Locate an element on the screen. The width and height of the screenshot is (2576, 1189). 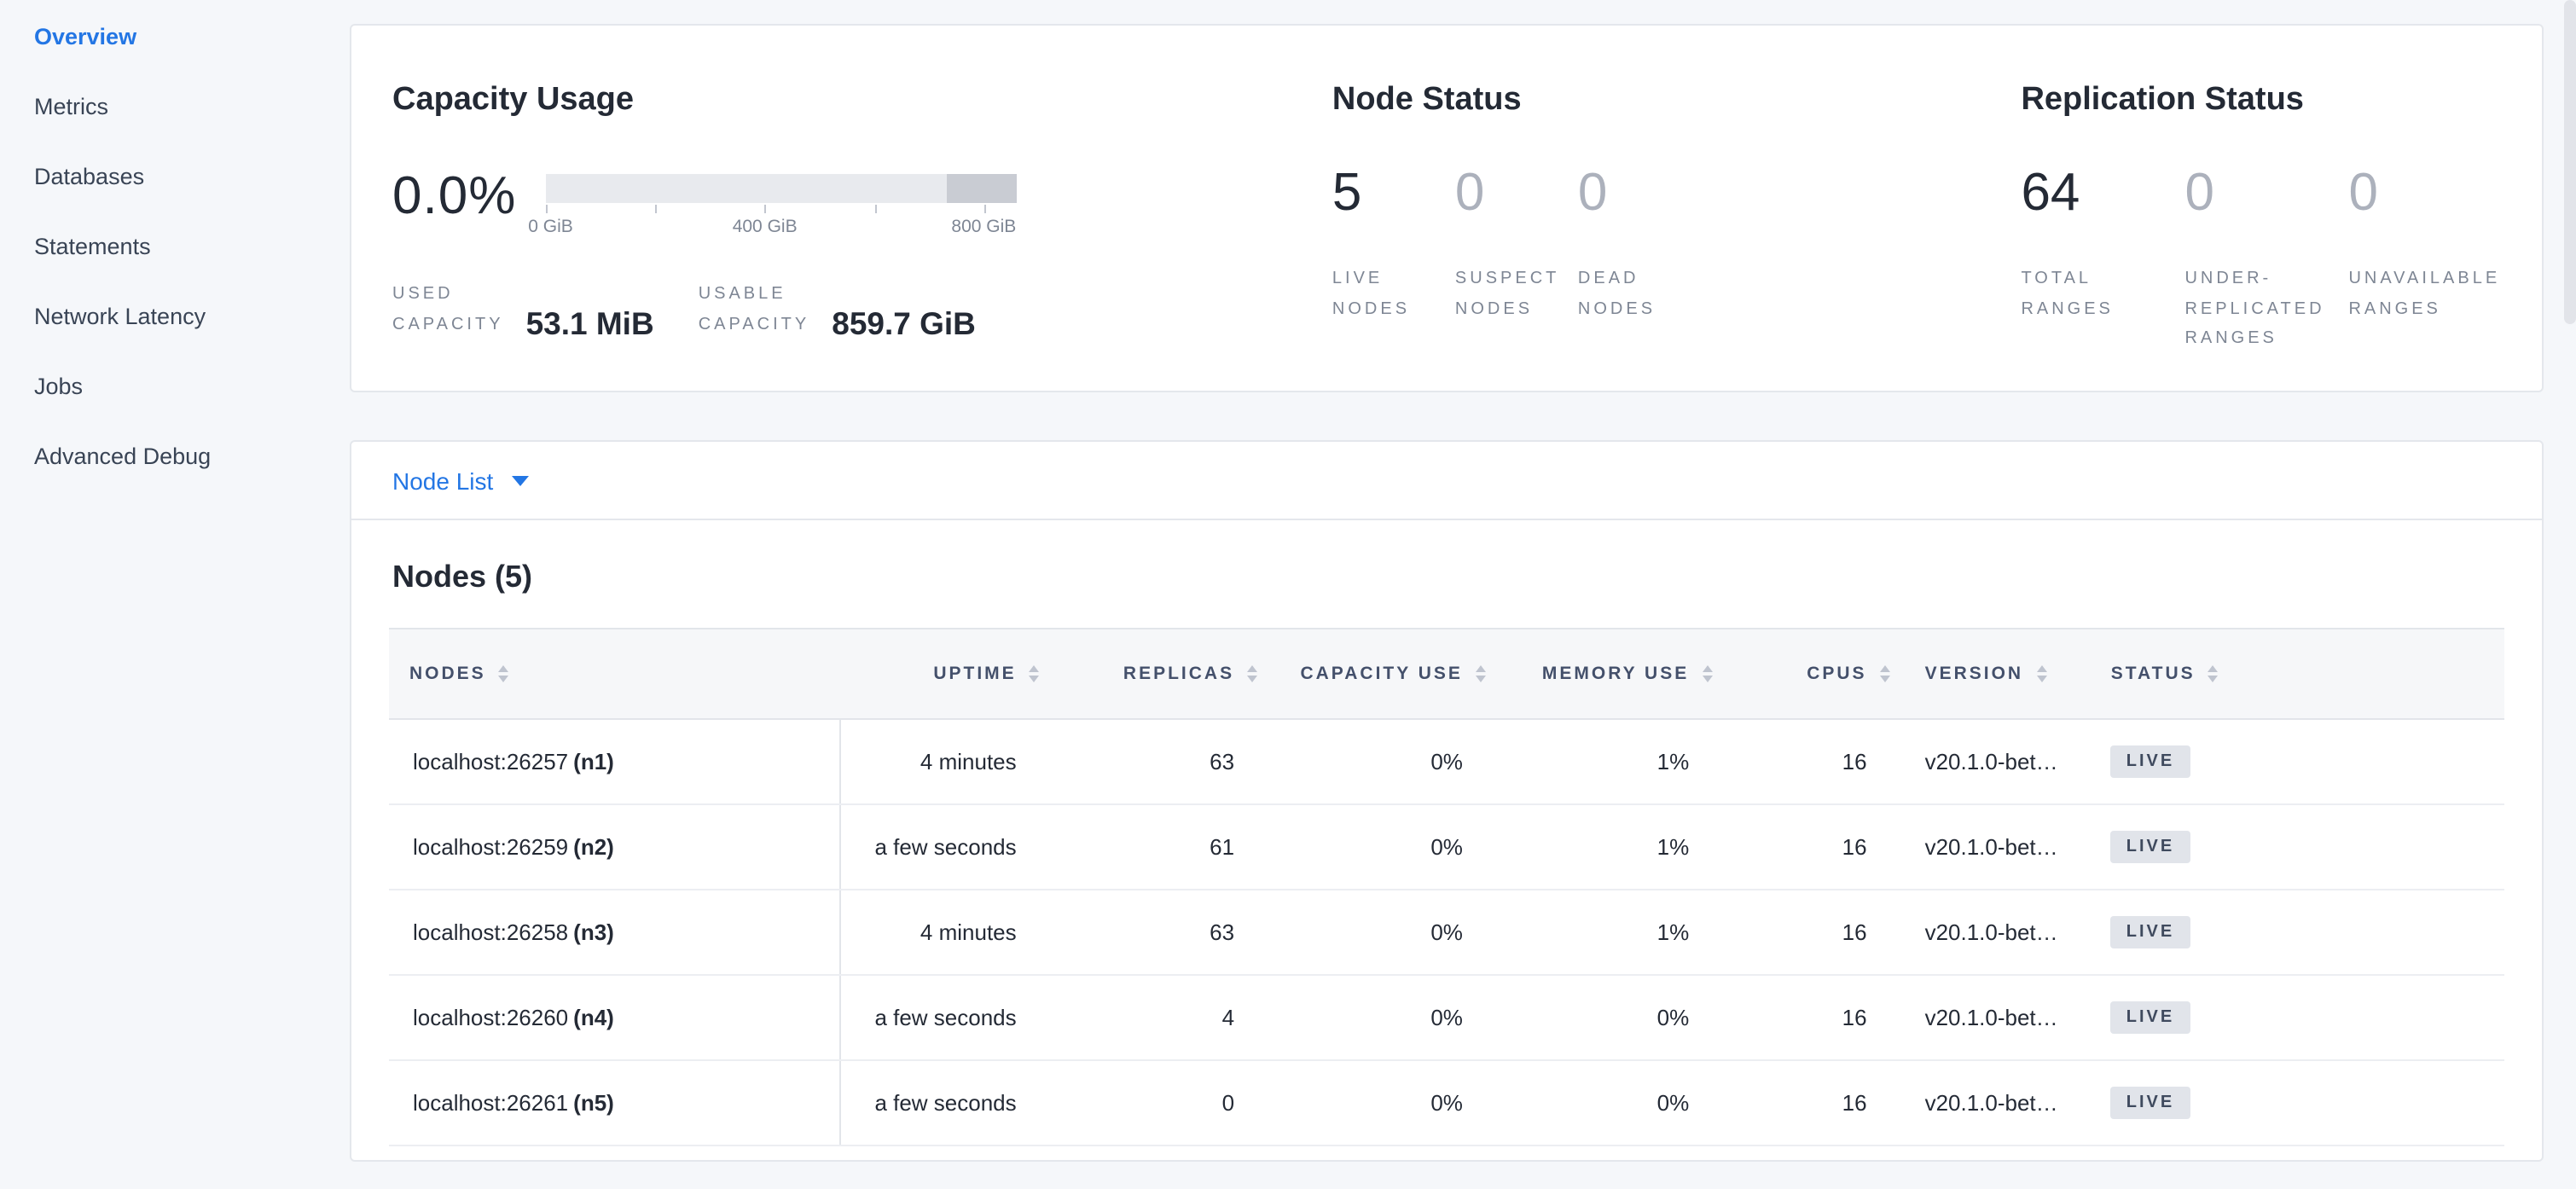
usable-capacity-label: USABLE CAPACITY is located at coordinates (754, 309).